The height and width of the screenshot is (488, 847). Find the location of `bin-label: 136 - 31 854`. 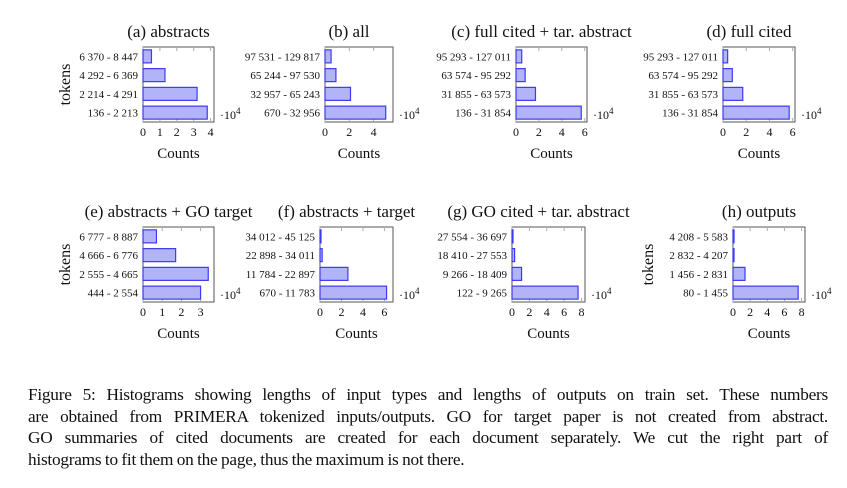

bin-label: 136 - 31 854 is located at coordinates (483, 114).